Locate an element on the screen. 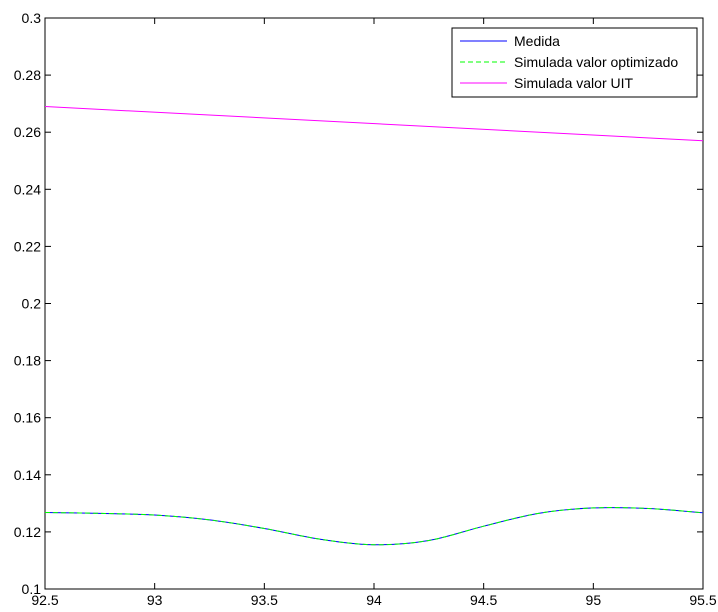 The width and height of the screenshot is (718, 612). y-tick-label: 0.14 is located at coordinates (27, 475).